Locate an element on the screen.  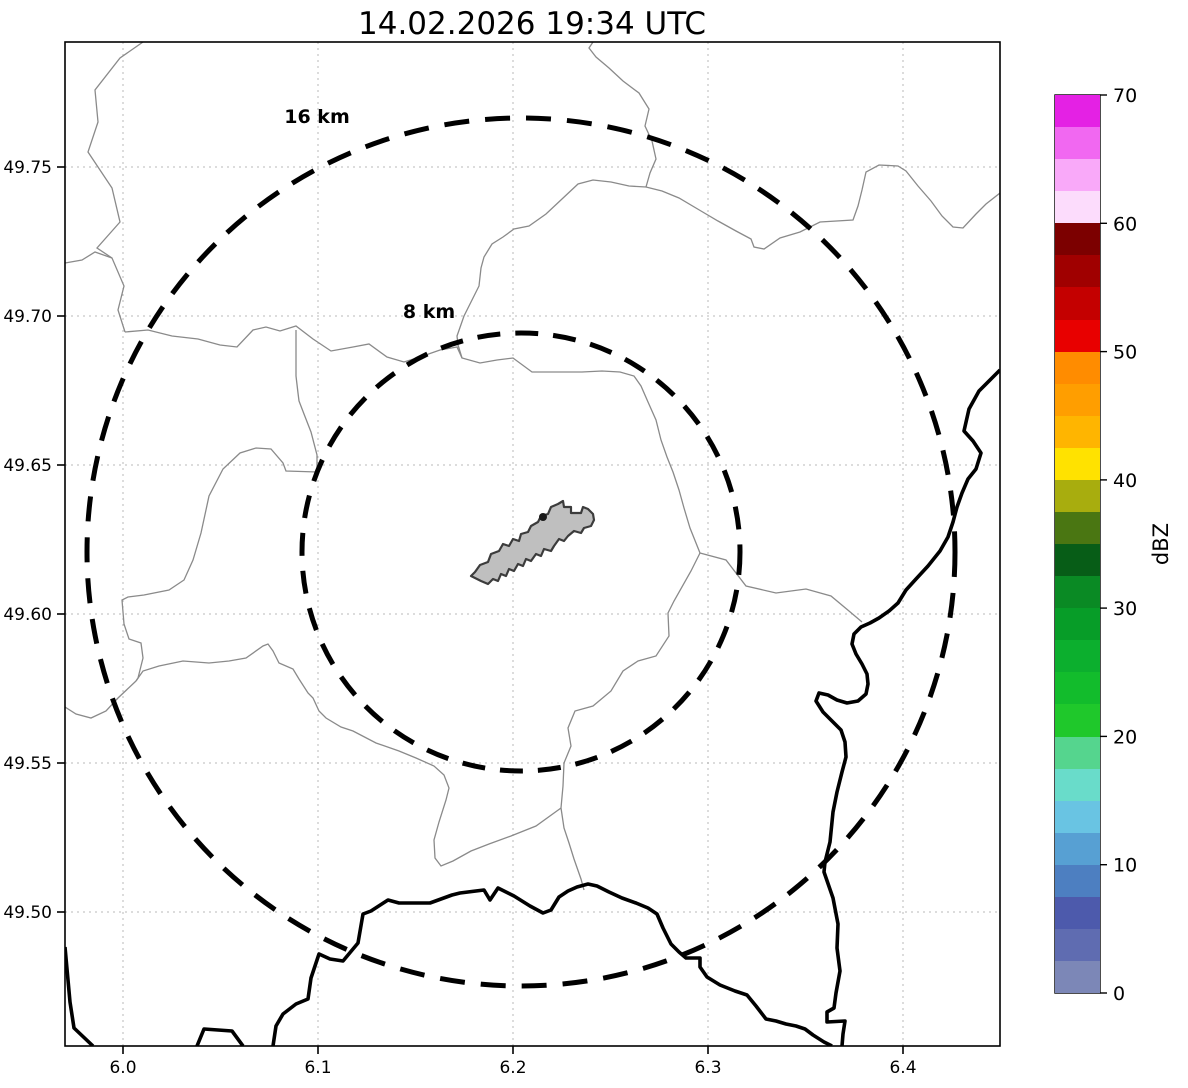
border-south-bump is located at coordinates (220, 1036).